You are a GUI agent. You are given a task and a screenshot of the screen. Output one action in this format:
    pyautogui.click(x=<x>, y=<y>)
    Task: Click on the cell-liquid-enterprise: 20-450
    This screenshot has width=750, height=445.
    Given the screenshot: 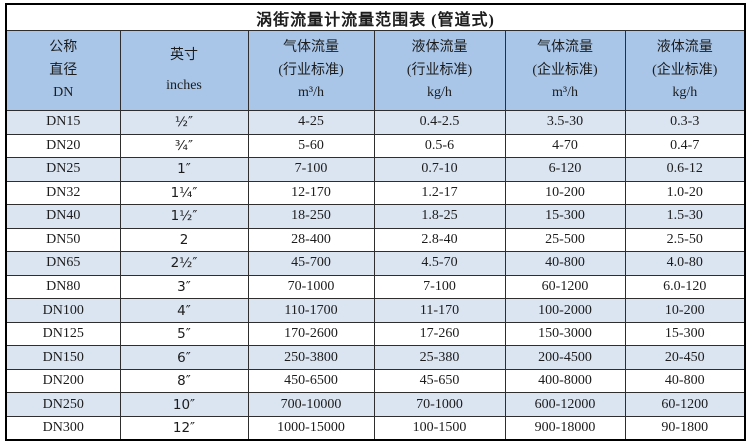 What is the action you would take?
    pyautogui.click(x=685, y=357)
    